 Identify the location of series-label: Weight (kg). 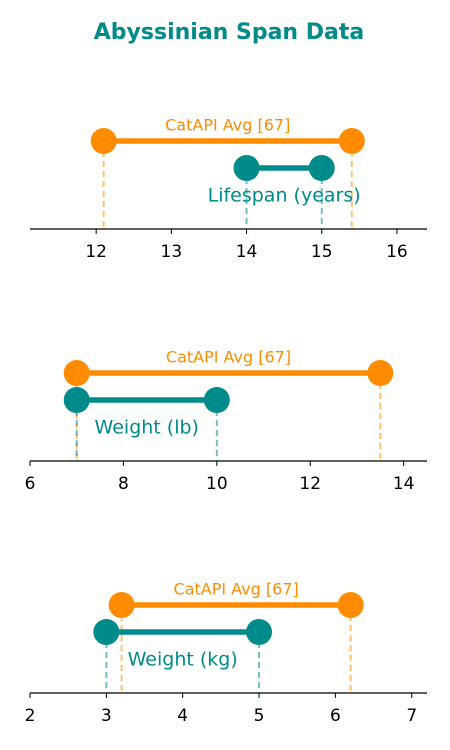
(183, 660).